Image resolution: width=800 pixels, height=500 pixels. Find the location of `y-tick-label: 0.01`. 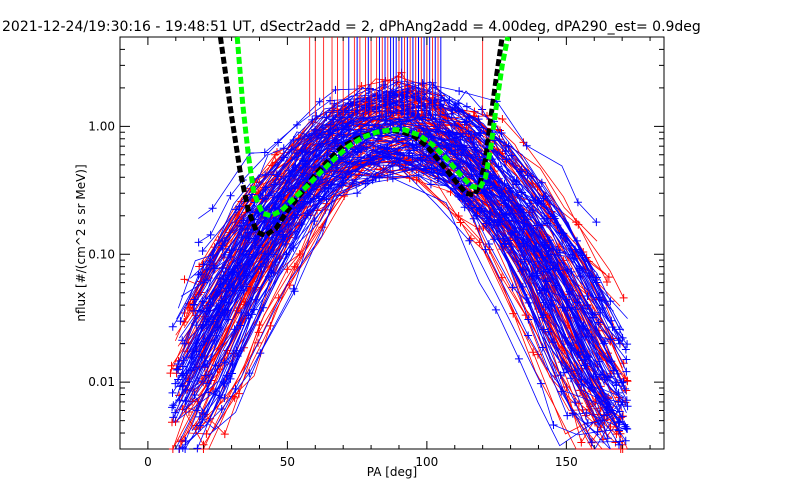

y-tick-label: 0.01 is located at coordinates (101, 382).